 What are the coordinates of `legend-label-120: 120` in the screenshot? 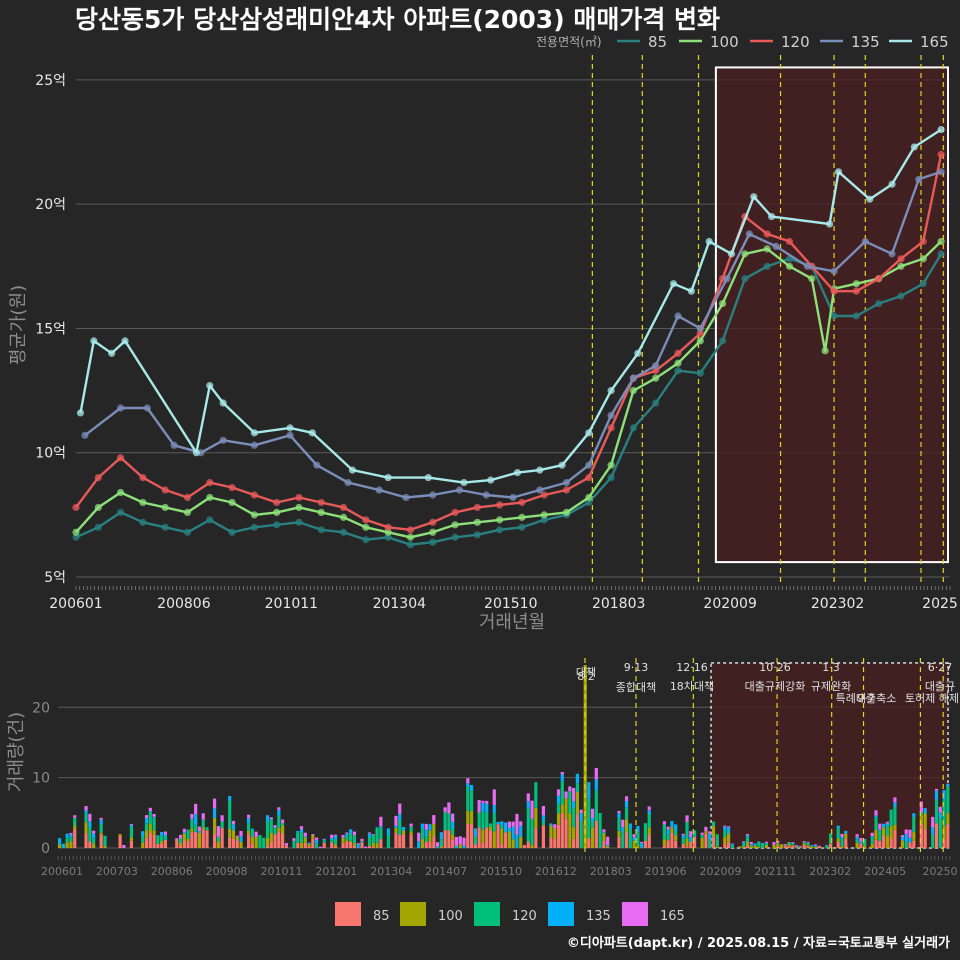 It's located at (795, 42).